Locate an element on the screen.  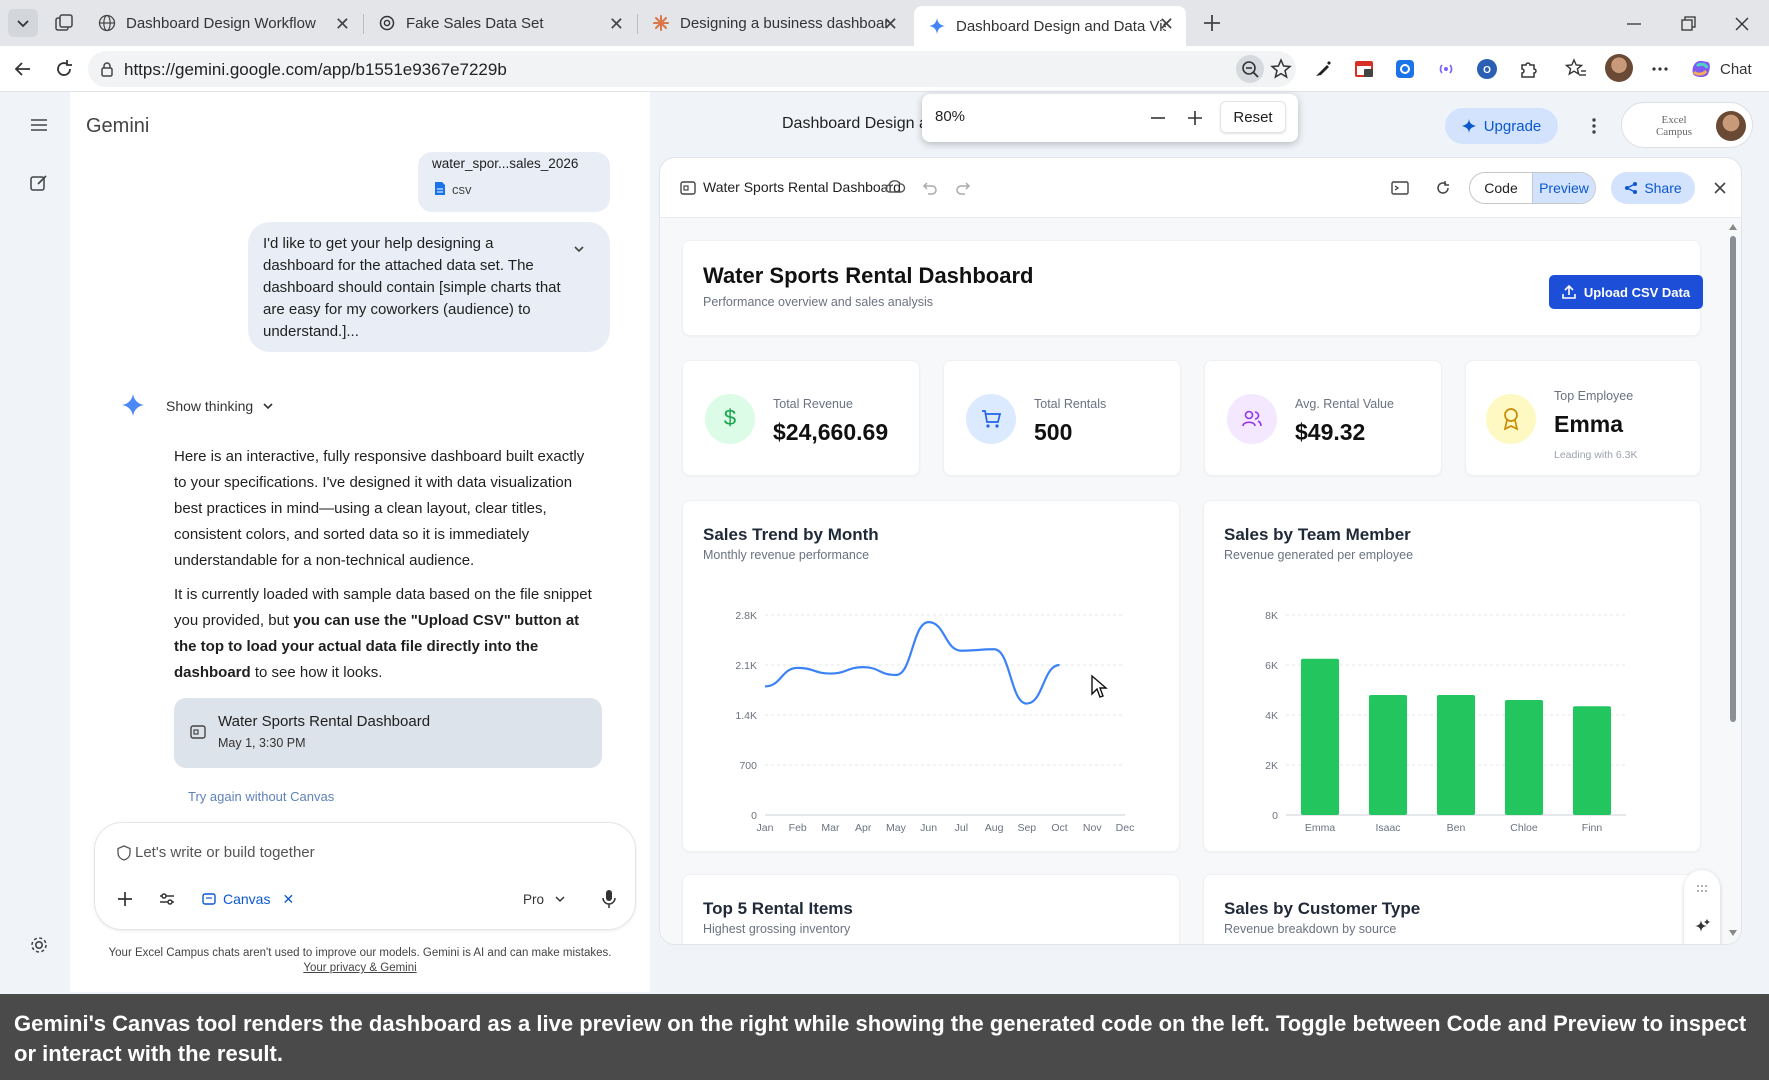
undo-icon is located at coordinates (929, 188).